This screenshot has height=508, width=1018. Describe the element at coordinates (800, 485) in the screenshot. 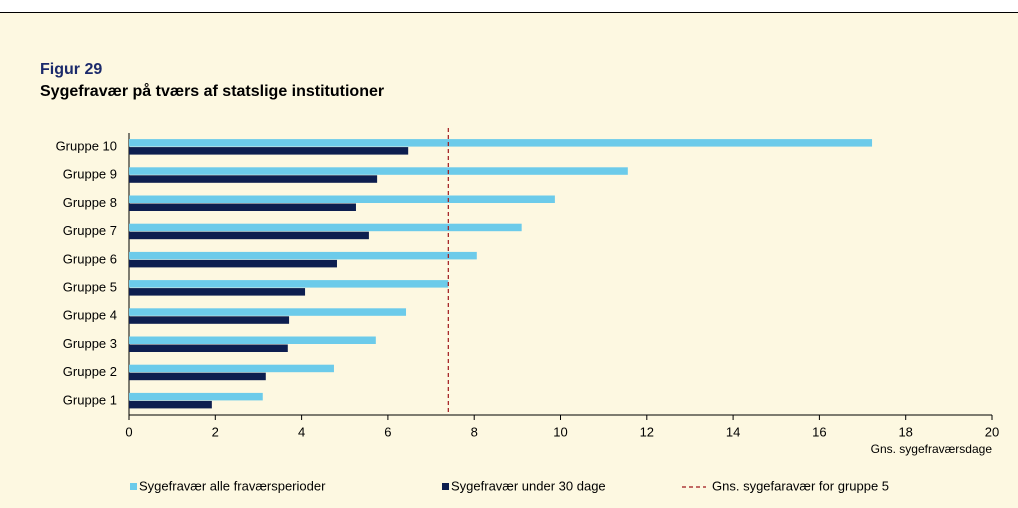

I see `legend-label: Gns. sygefaravær for gruppe 5` at that location.